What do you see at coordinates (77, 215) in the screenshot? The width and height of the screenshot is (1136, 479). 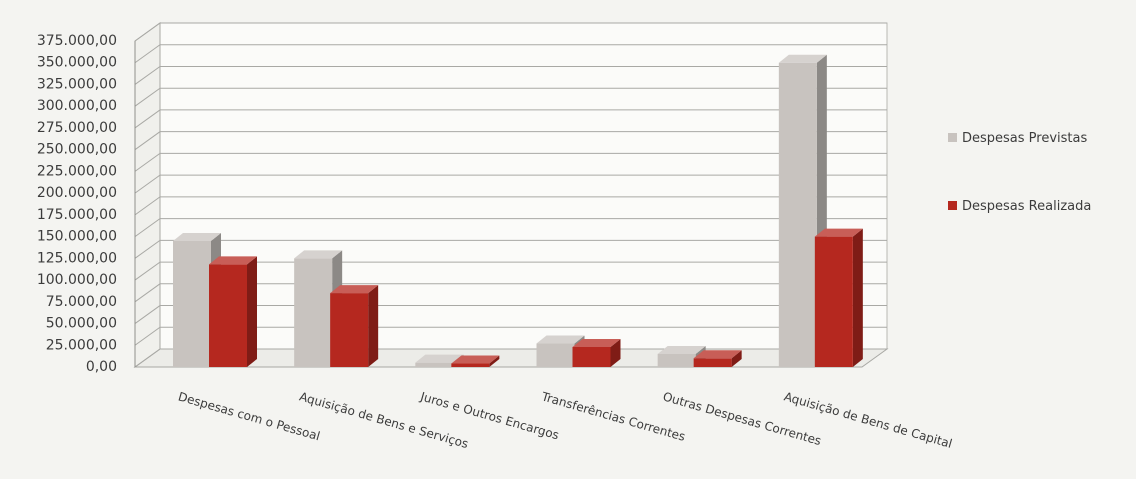 I see `y-tick-label: 175.000,00` at bounding box center [77, 215].